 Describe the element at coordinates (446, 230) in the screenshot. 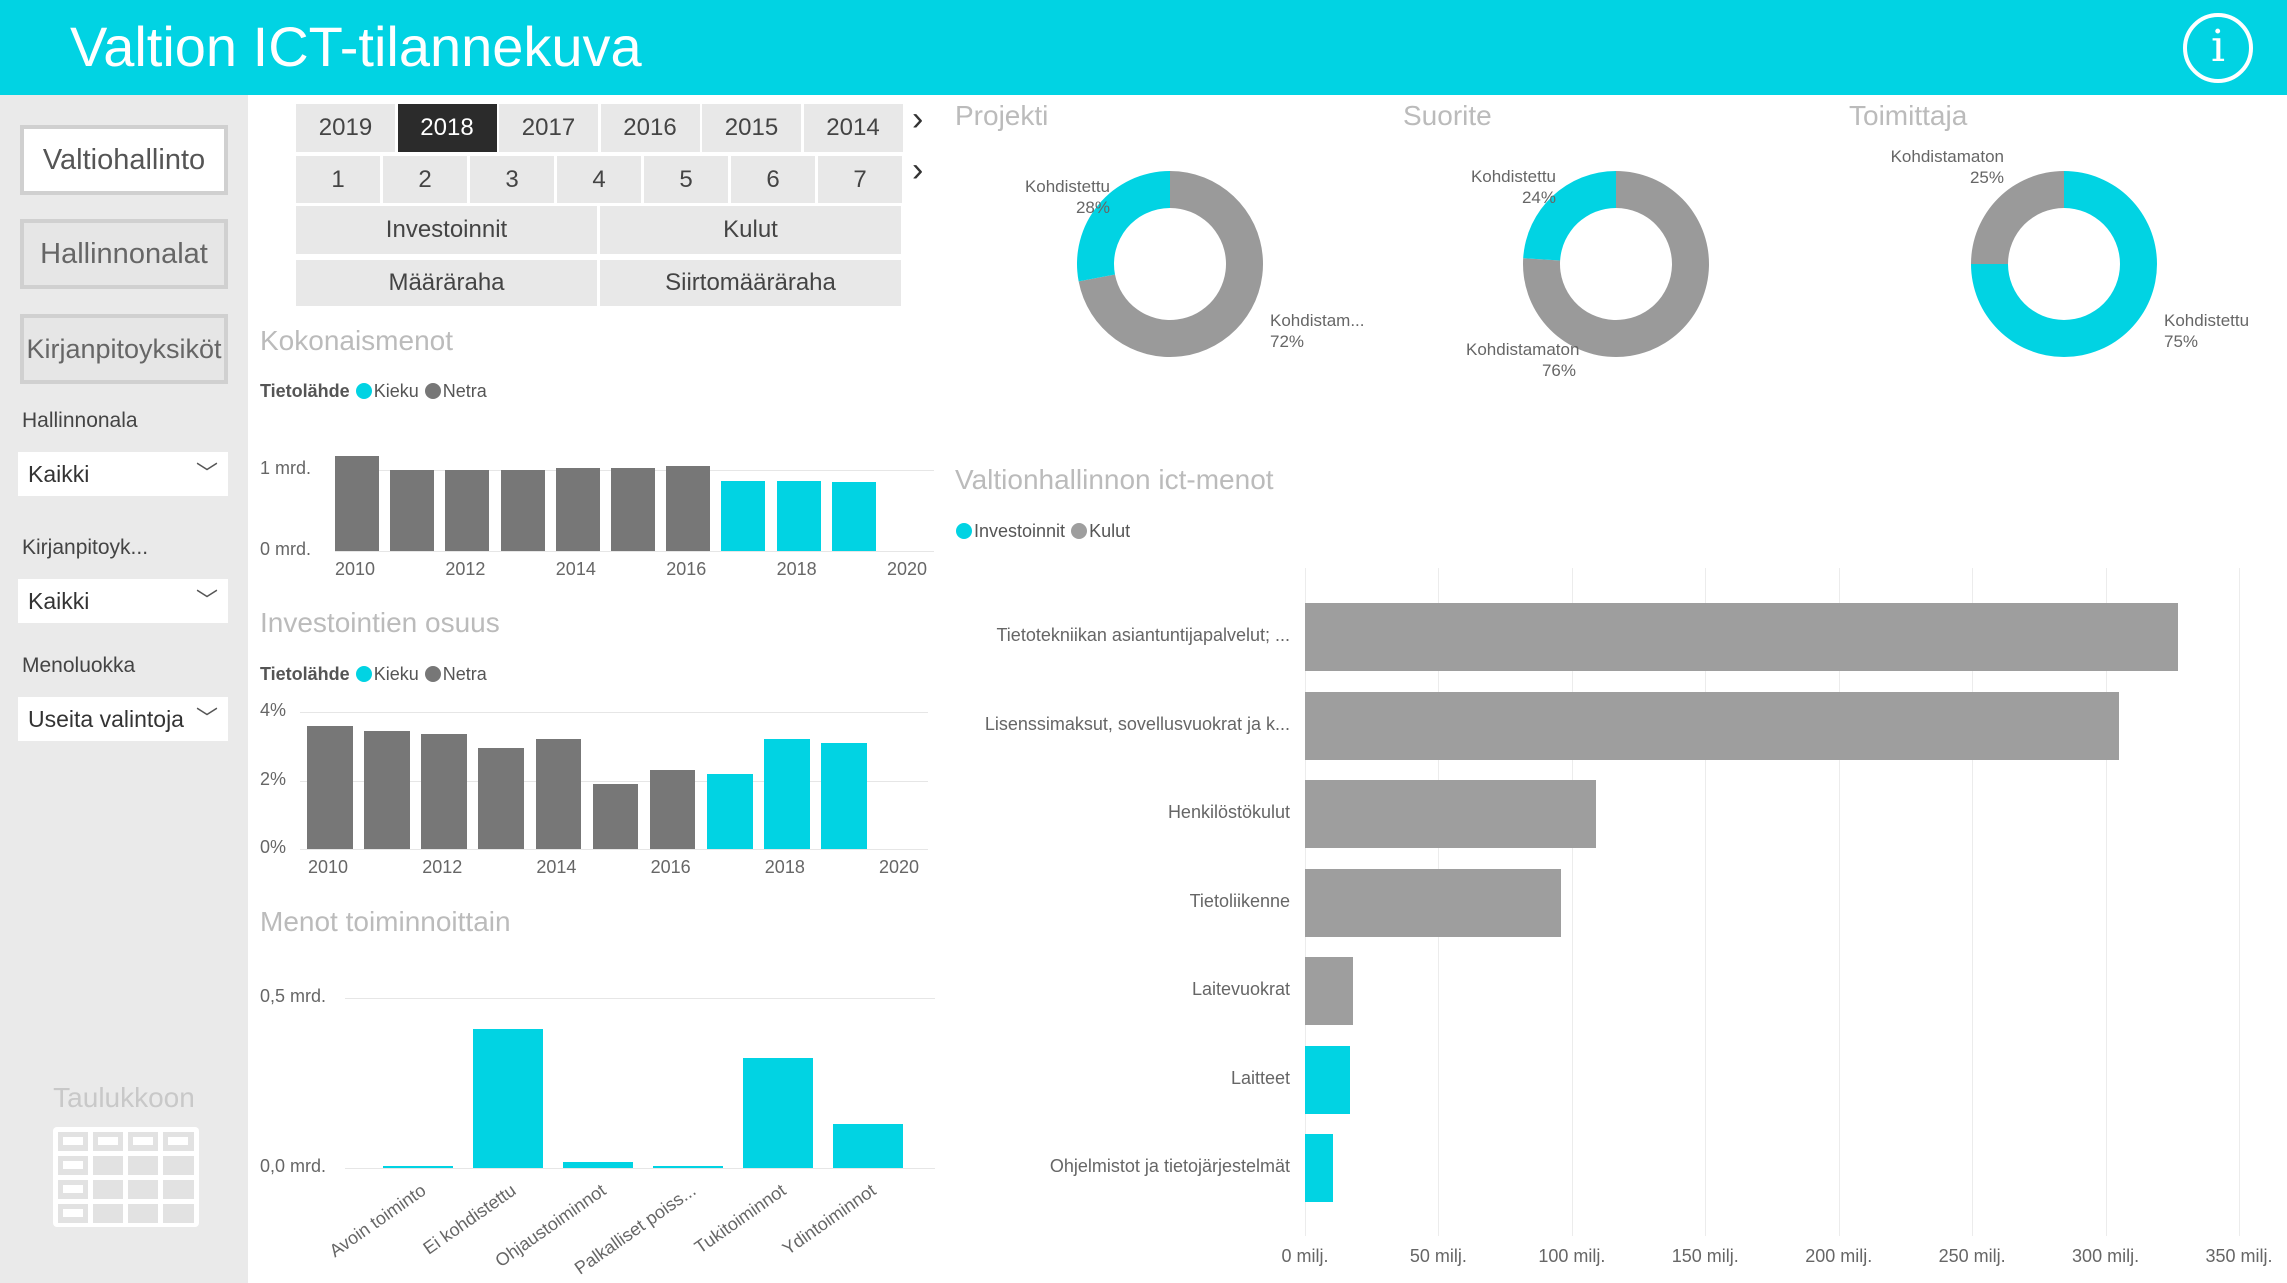

I see `type-button-investoinnit: Investoinnit` at that location.